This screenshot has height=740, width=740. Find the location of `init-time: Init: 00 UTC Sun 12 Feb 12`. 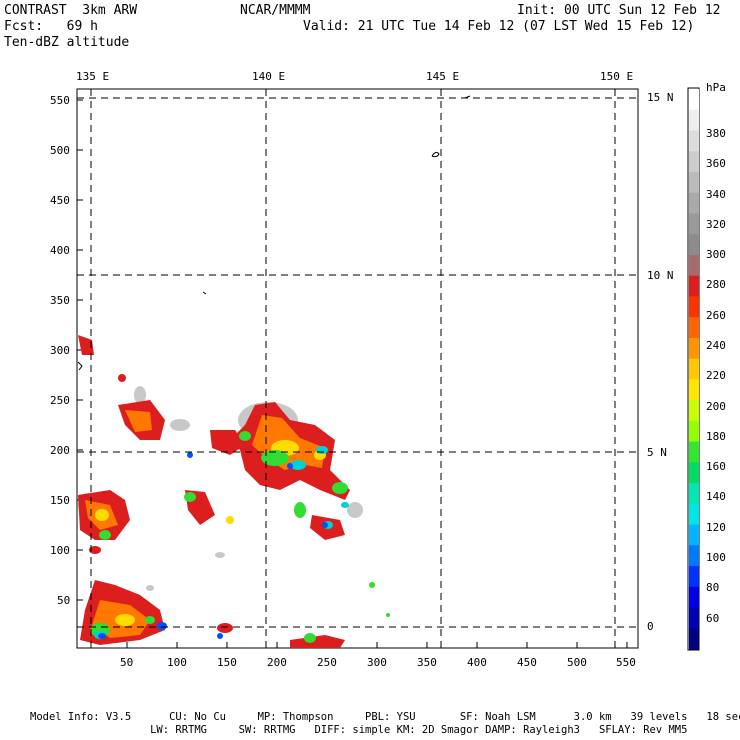

init-time: Init: 00 UTC Sun 12 Feb 12 is located at coordinates (619, 10).